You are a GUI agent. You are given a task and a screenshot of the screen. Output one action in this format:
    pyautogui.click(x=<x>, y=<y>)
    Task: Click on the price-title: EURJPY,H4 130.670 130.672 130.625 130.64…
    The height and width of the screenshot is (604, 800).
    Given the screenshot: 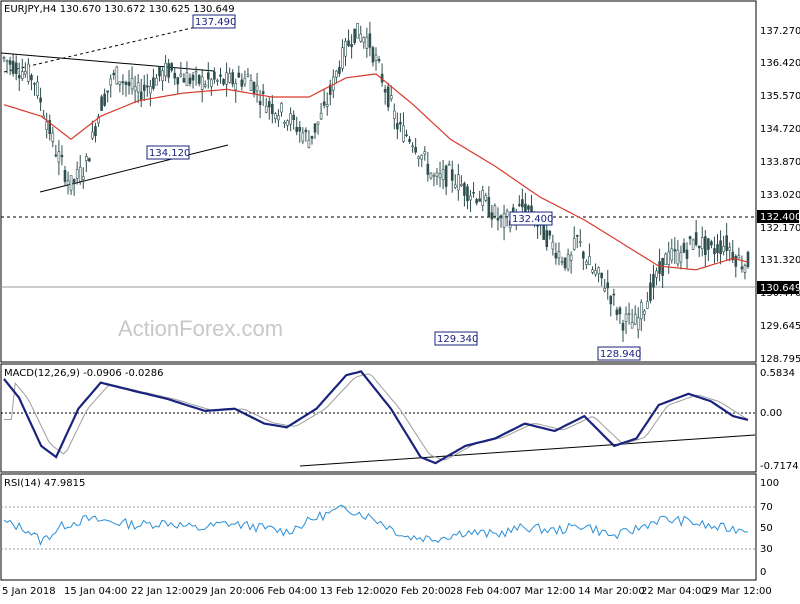 What is the action you would take?
    pyautogui.click(x=119, y=9)
    